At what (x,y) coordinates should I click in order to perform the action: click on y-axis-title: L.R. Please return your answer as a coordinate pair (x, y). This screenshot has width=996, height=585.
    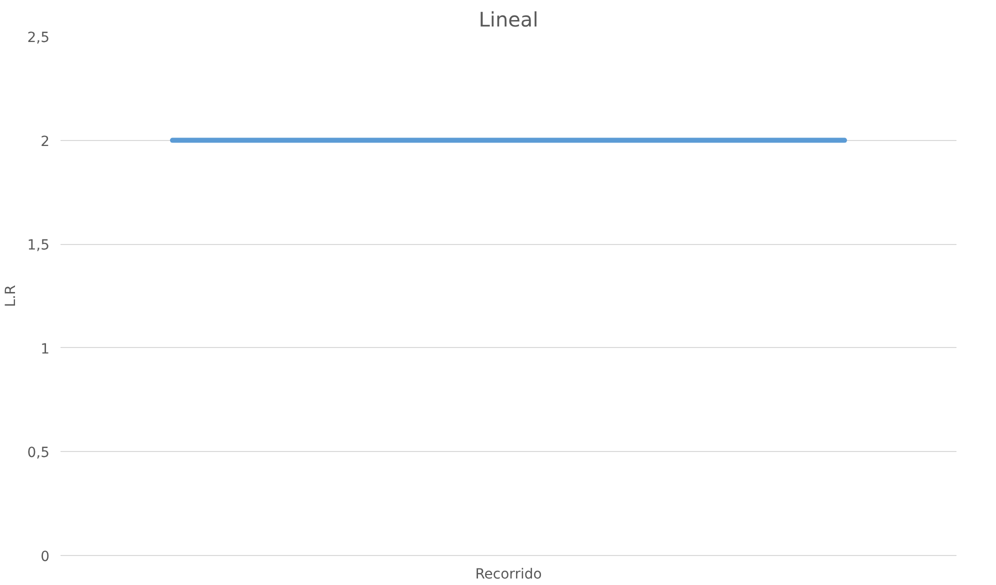
    Looking at the image, I should click on (11, 295).